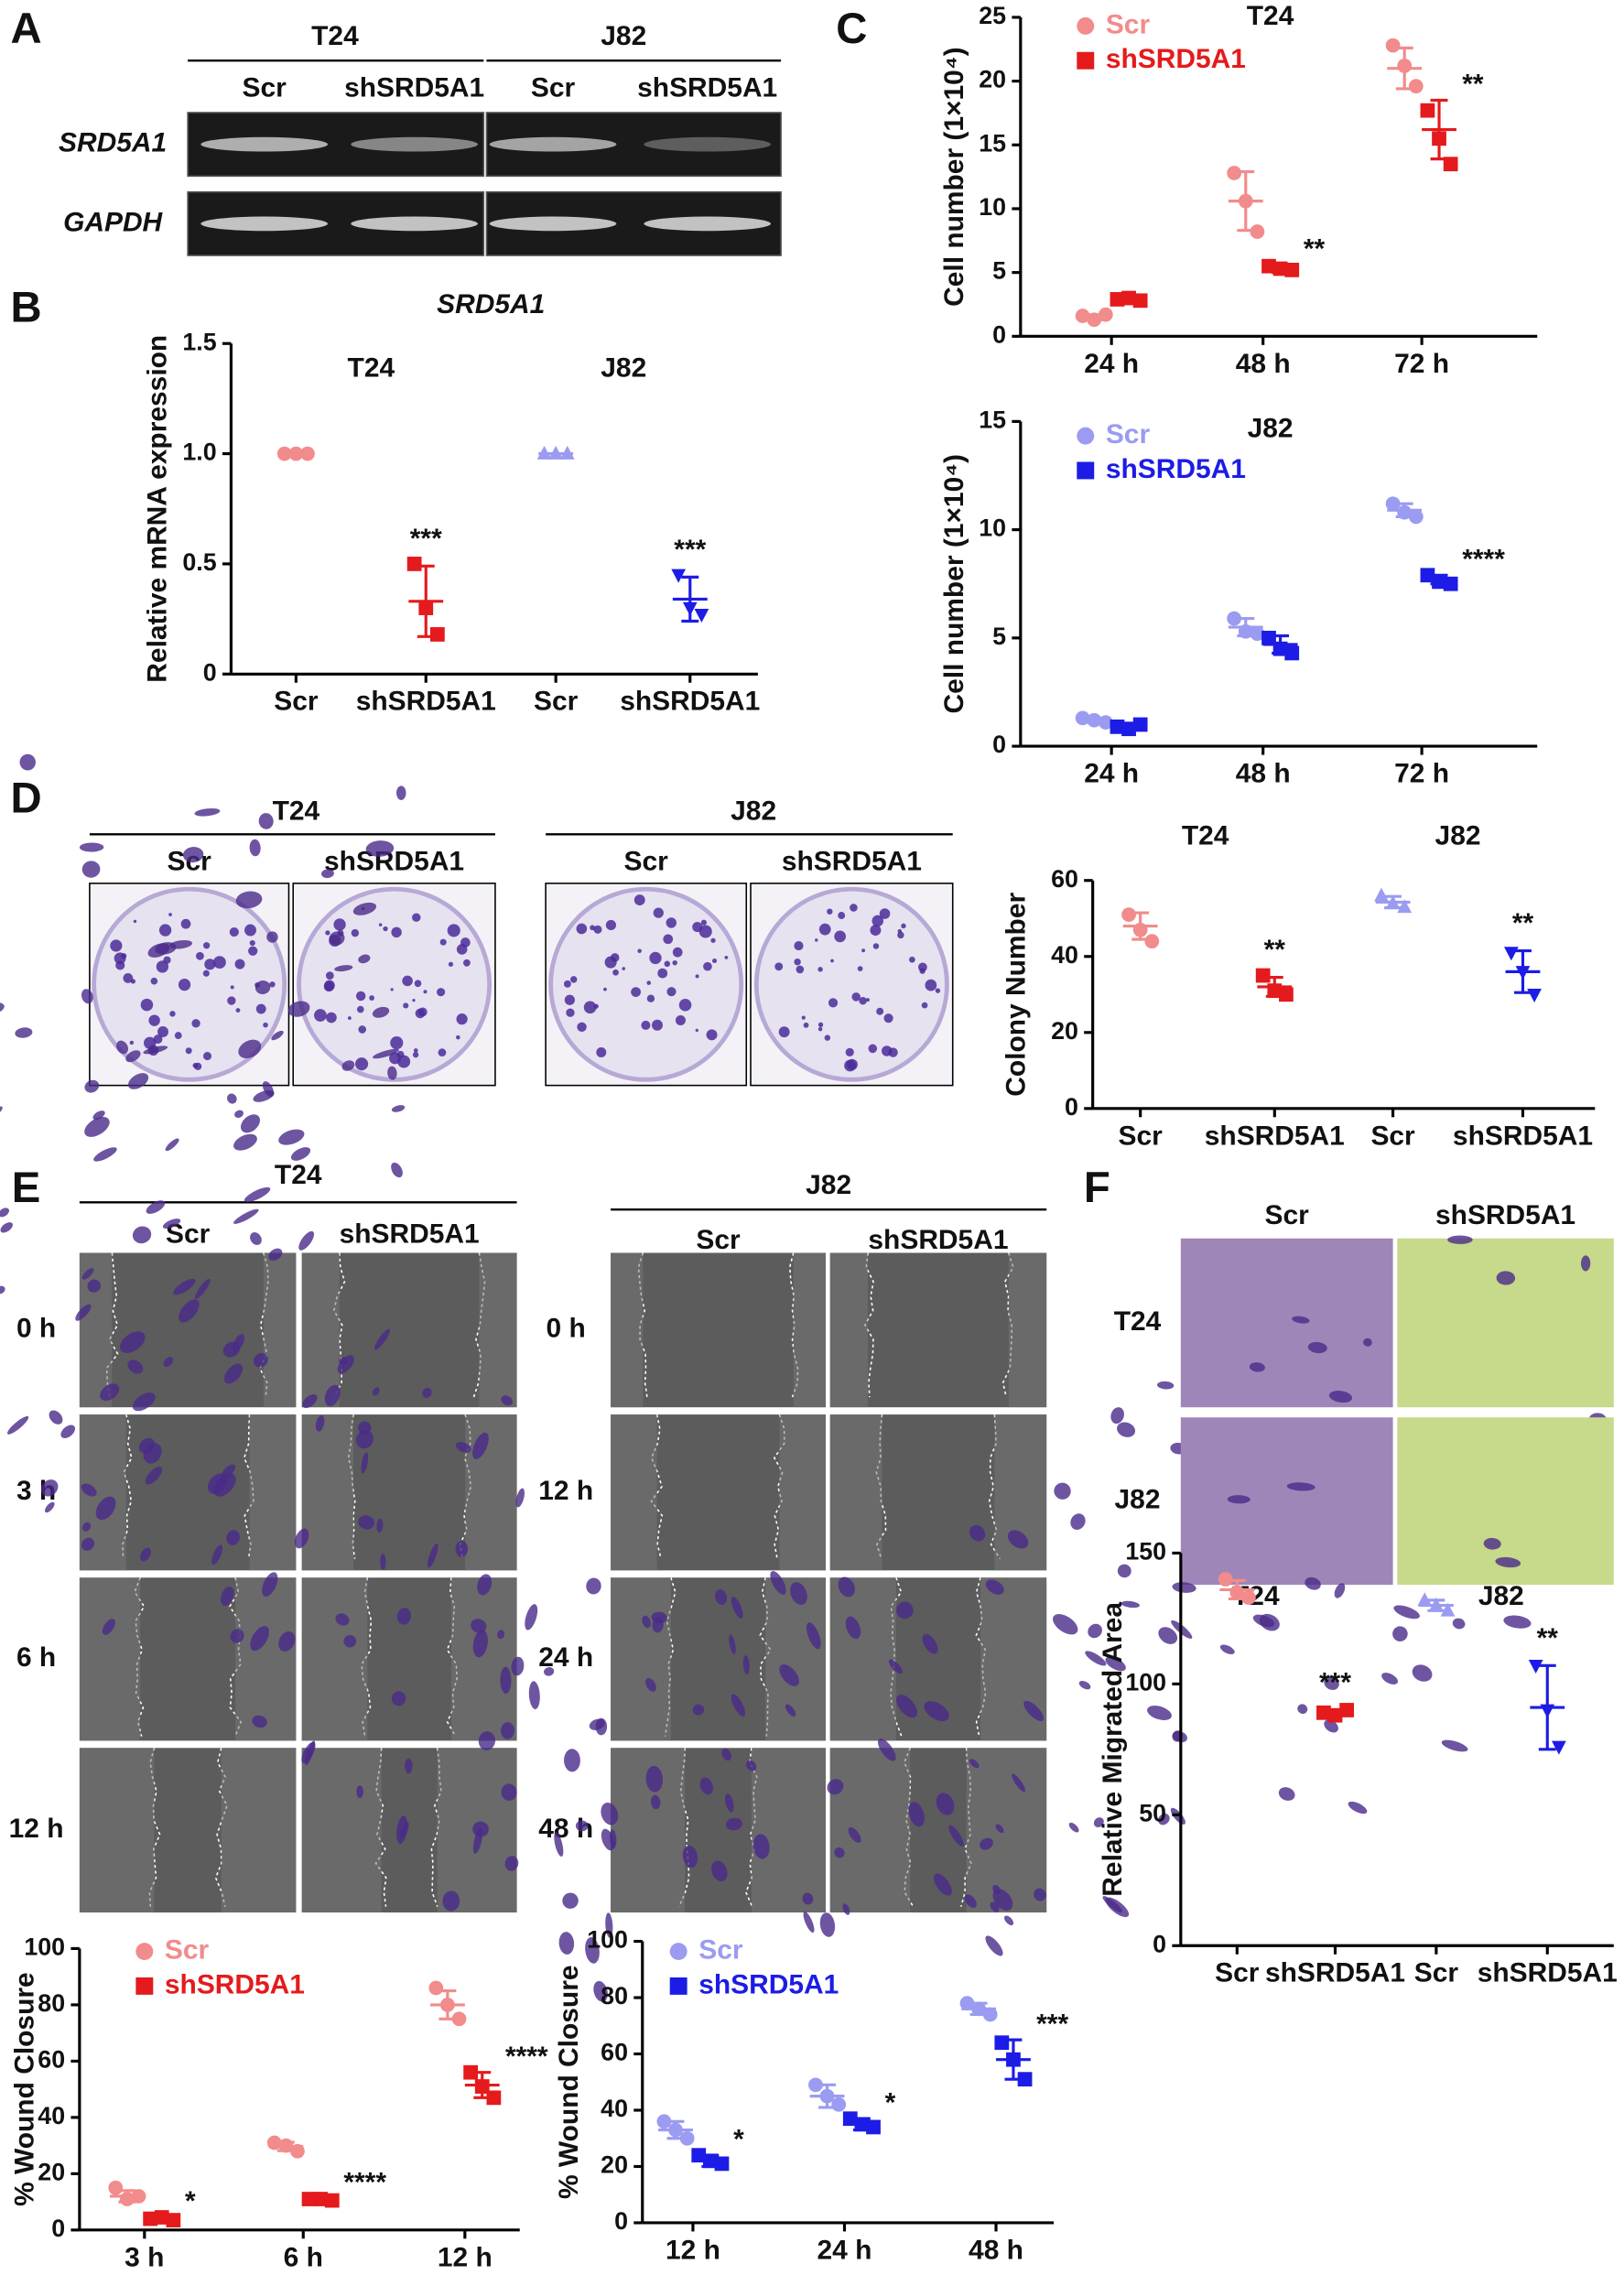 This screenshot has height=2275, width=1624. Describe the element at coordinates (298, 1175) in the screenshot. I see `label: T24` at that location.